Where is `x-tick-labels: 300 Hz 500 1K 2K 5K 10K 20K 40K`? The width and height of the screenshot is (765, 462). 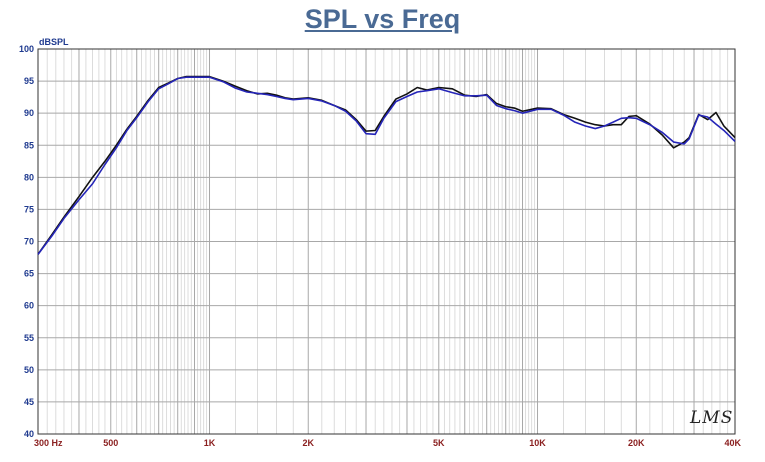
x-tick-labels: 300 Hz 500 1K 2K 5K 10K 20K 40K is located at coordinates (387, 443).